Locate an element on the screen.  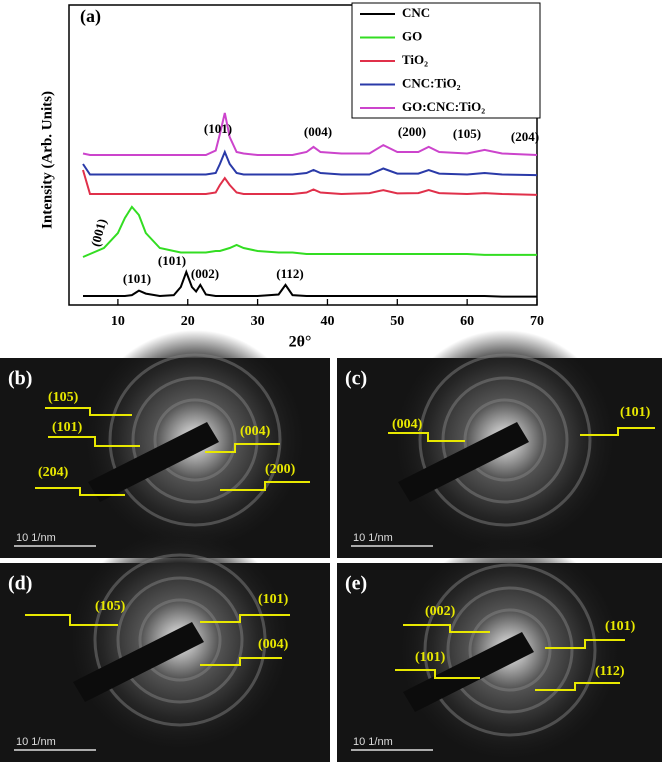
ring-annotation: (112) is located at coordinates (610, 671).